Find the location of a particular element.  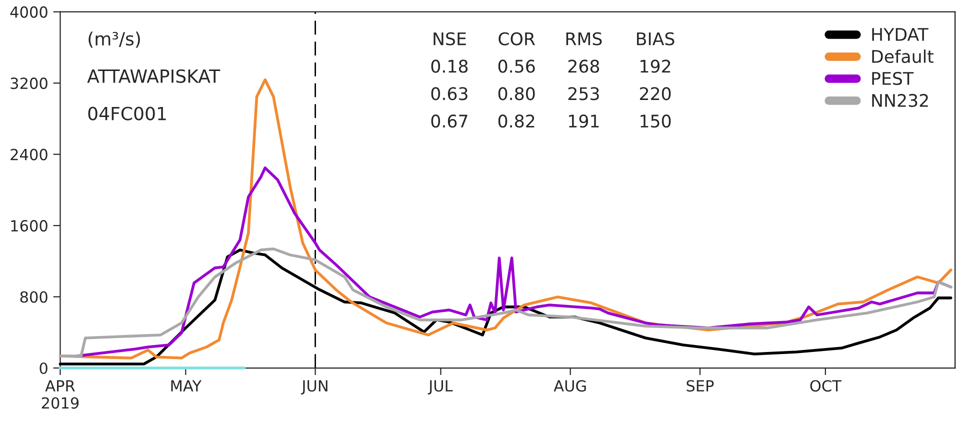

y-tick-label: 2400 is located at coordinates (29, 154).